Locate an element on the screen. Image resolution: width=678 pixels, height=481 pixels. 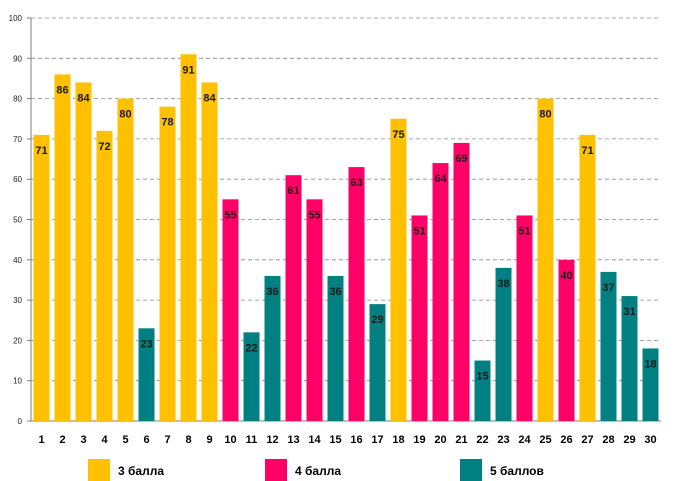
legend: 3 балла 4 балла 5 баллов is located at coordinates (316, 470).